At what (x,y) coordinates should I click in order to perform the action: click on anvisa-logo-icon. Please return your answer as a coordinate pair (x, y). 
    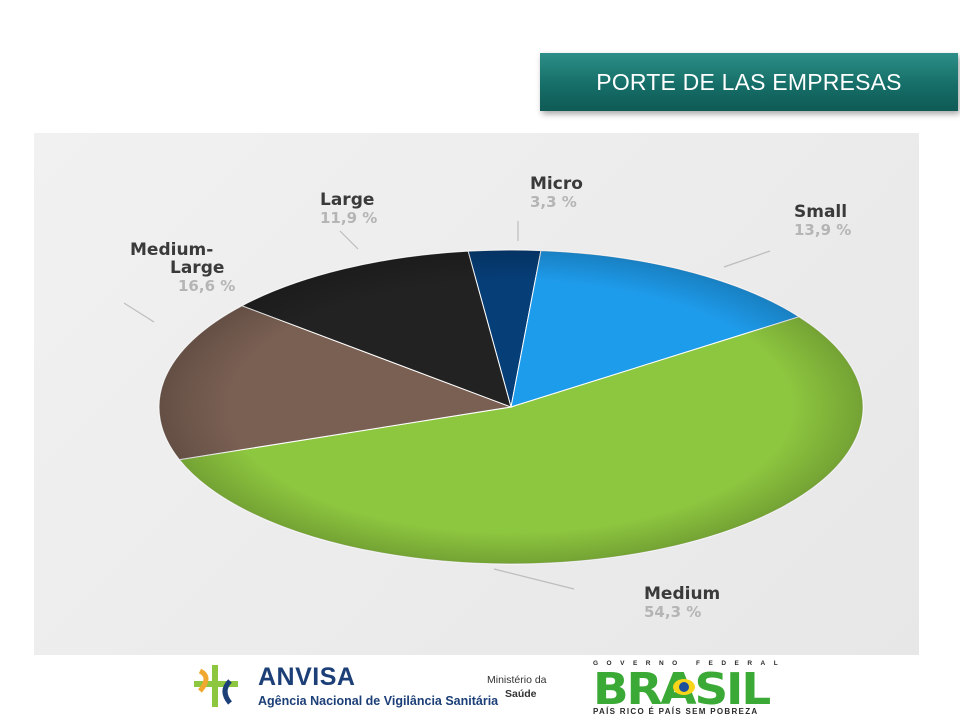
    Looking at the image, I should click on (216, 686).